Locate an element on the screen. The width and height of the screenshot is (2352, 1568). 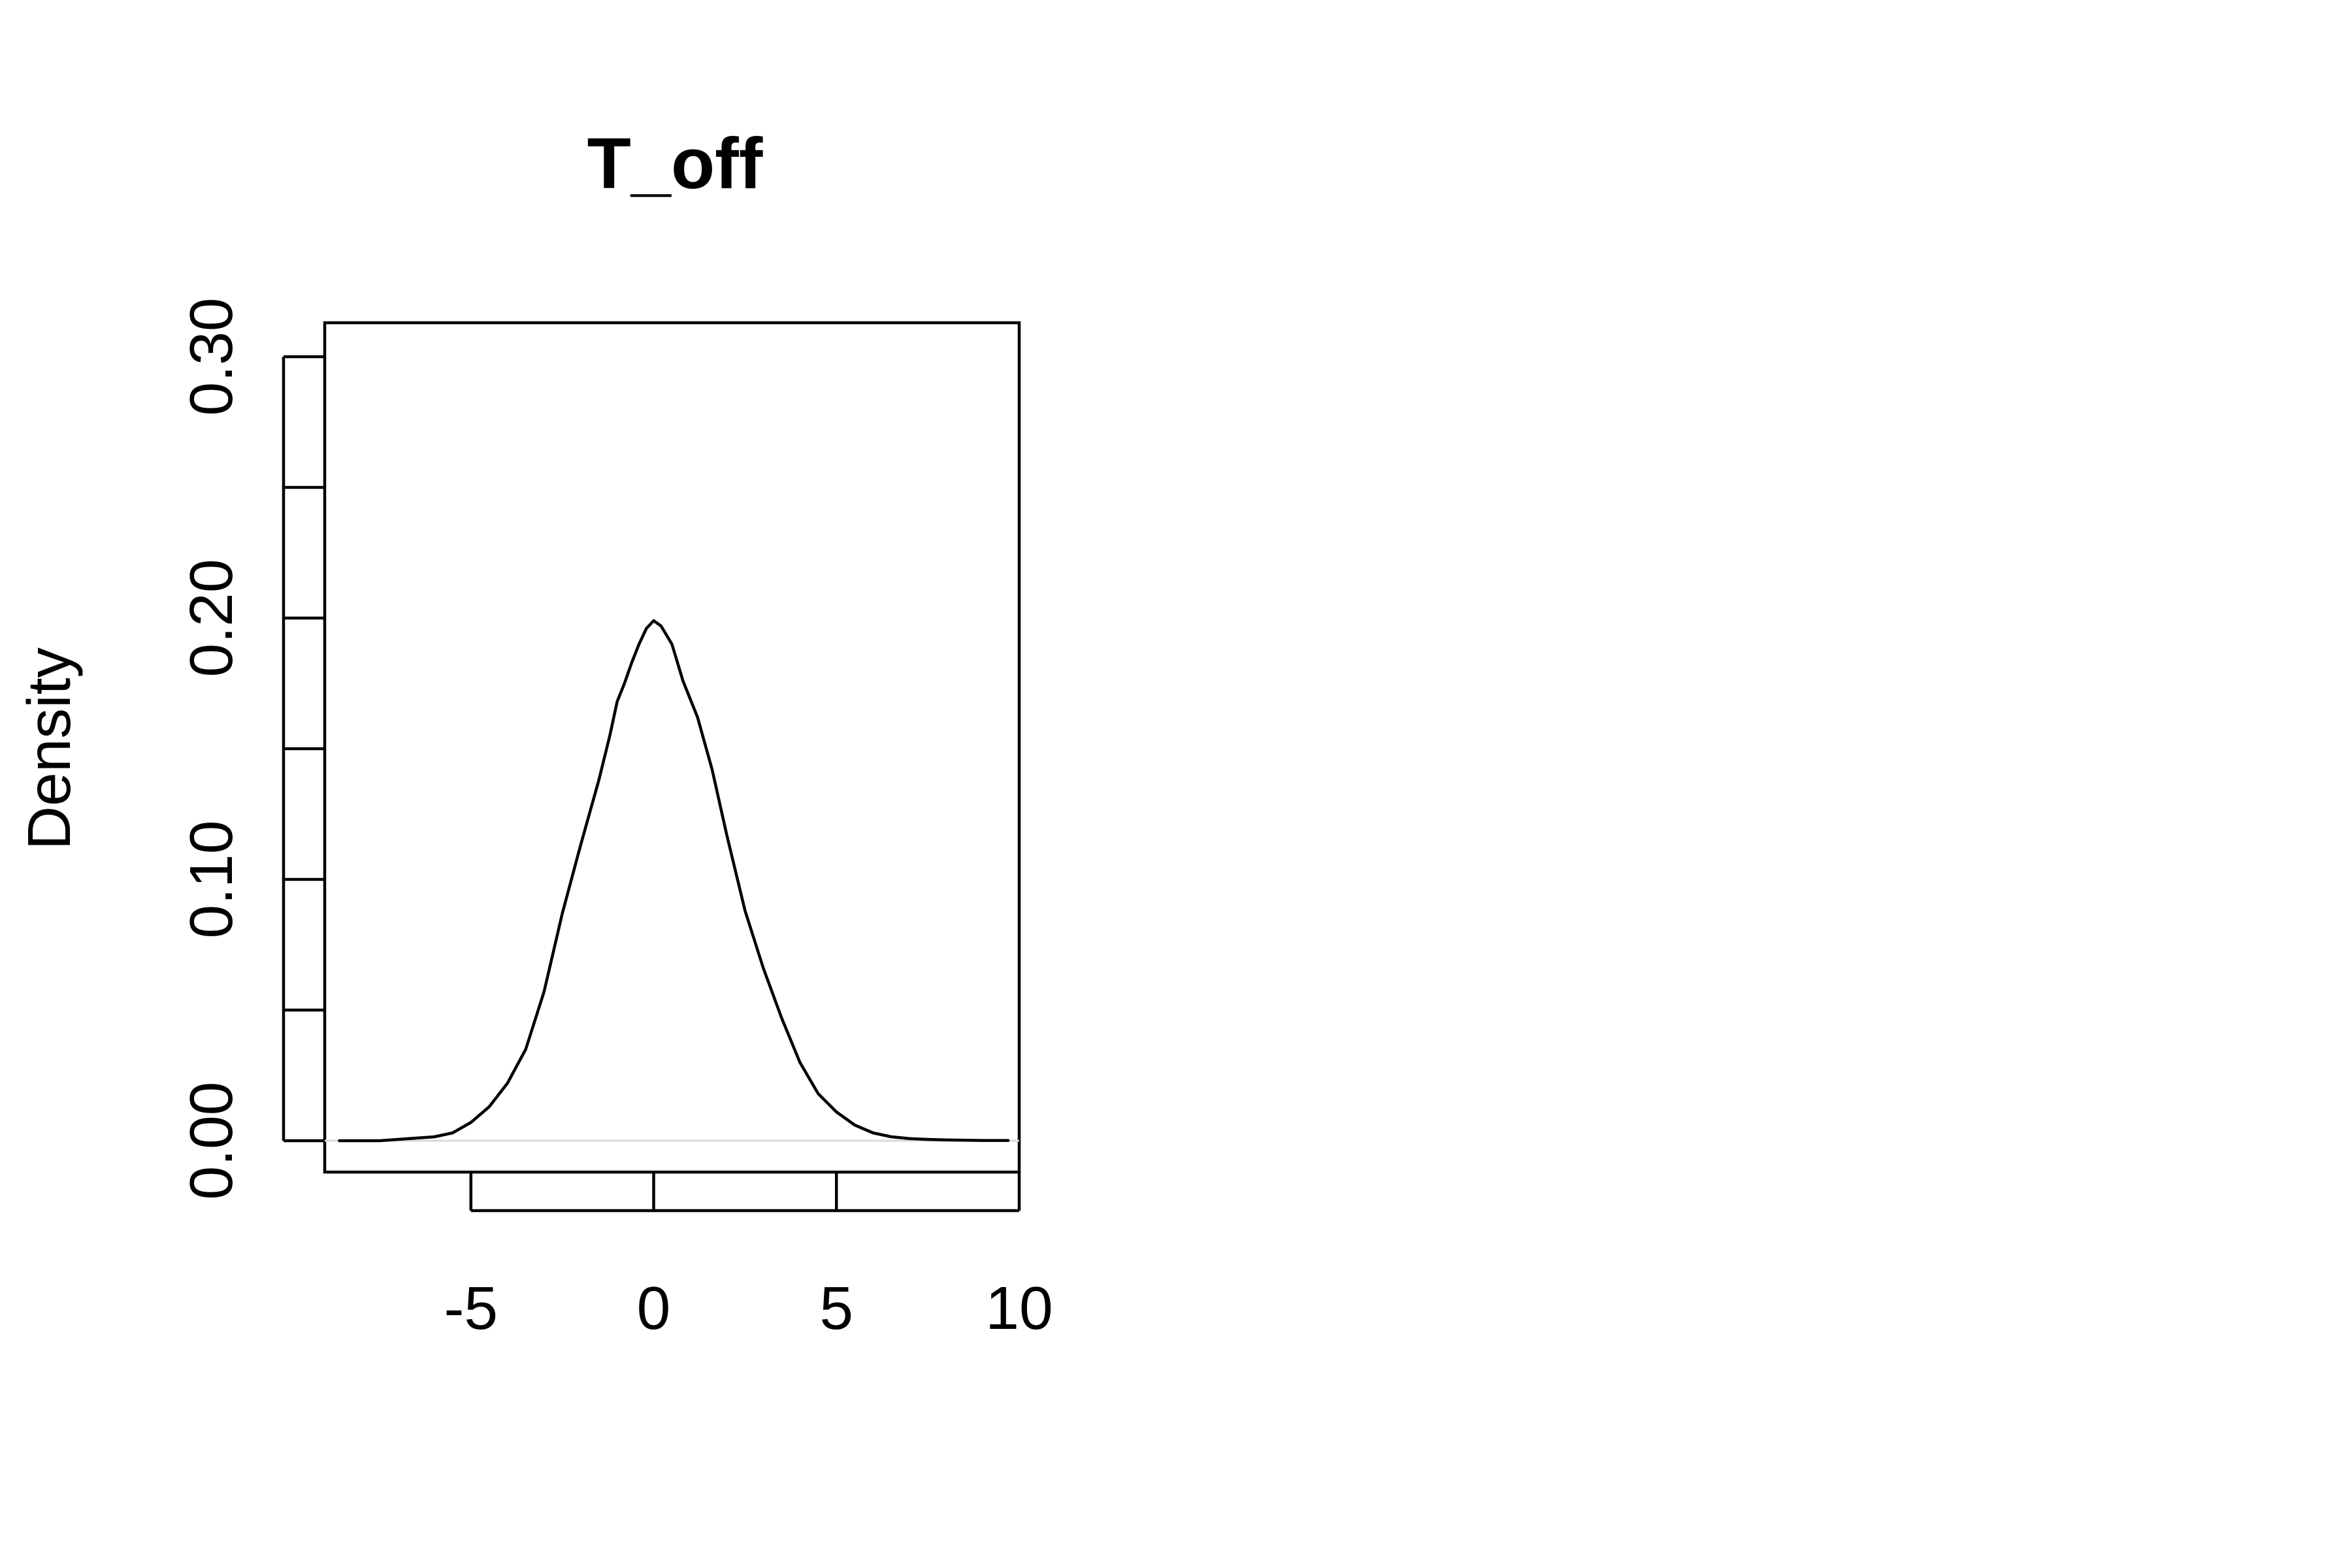
x-tick-label: -5 is located at coordinates (471, 1308).